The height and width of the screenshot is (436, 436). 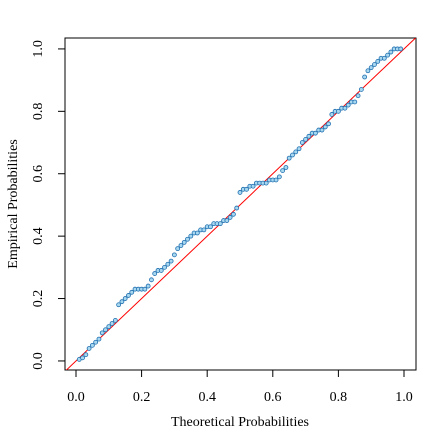 I want to click on x-axis-label: Theoretical Probabilities, so click(x=240, y=422).